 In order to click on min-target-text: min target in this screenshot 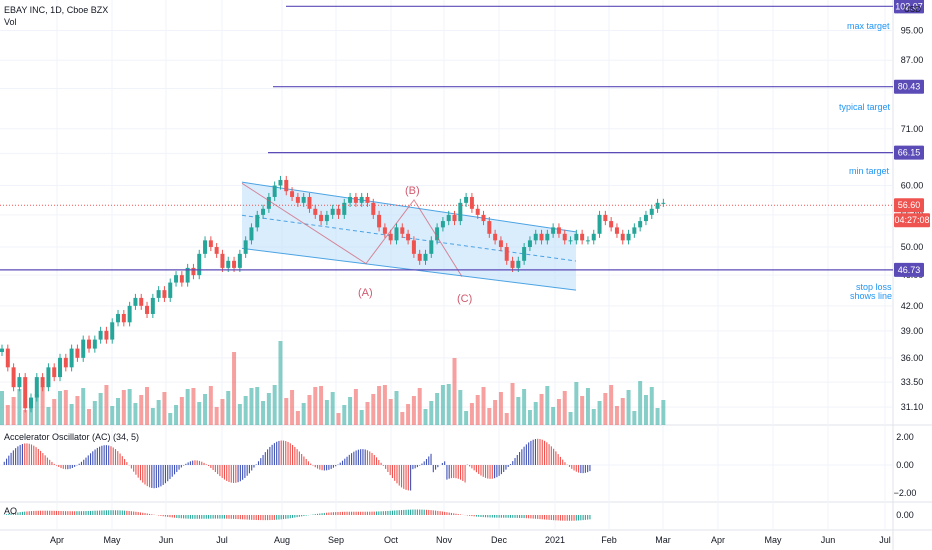, I will do `click(869, 171)`.